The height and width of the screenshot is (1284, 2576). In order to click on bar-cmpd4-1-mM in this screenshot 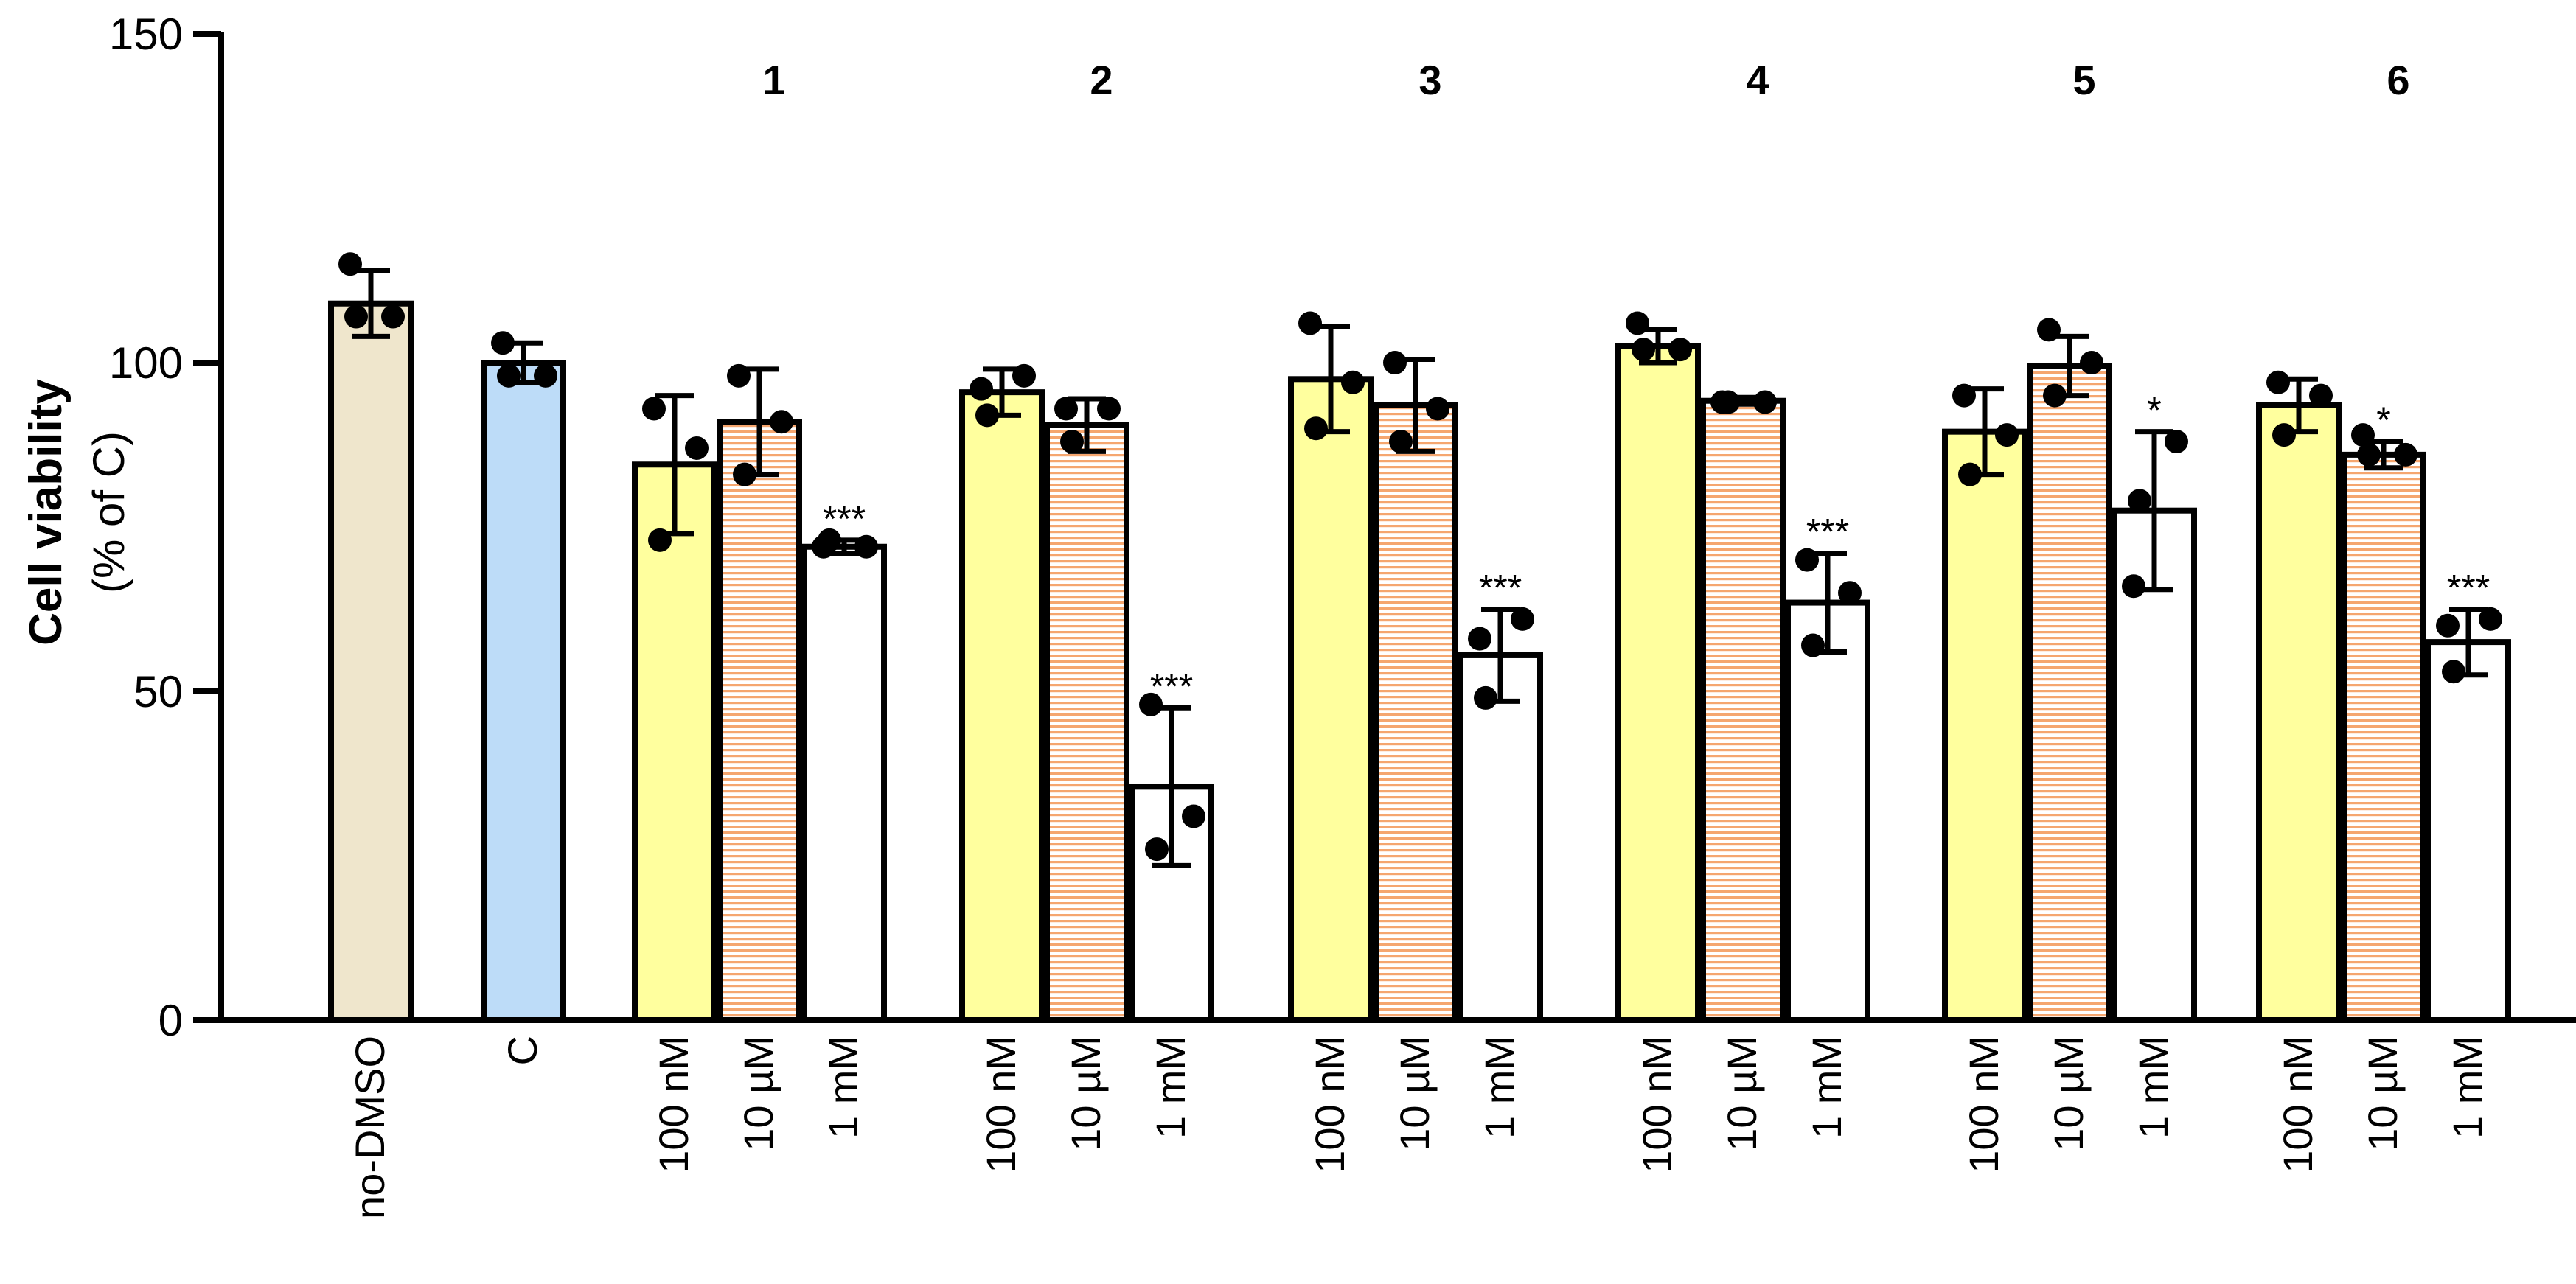, I will do `click(1828, 811)`.